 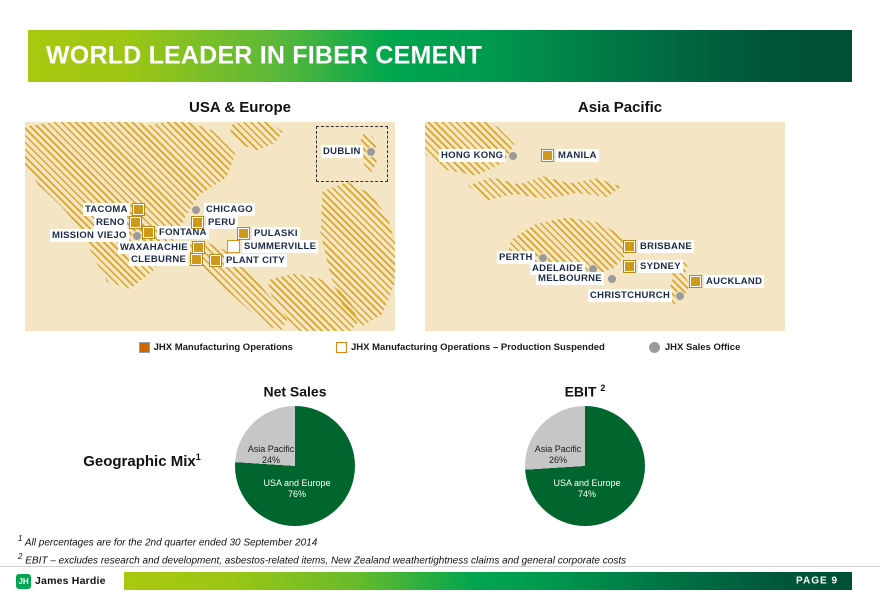 I want to click on manufacturing-suspended-square-icon, so click(x=233, y=246).